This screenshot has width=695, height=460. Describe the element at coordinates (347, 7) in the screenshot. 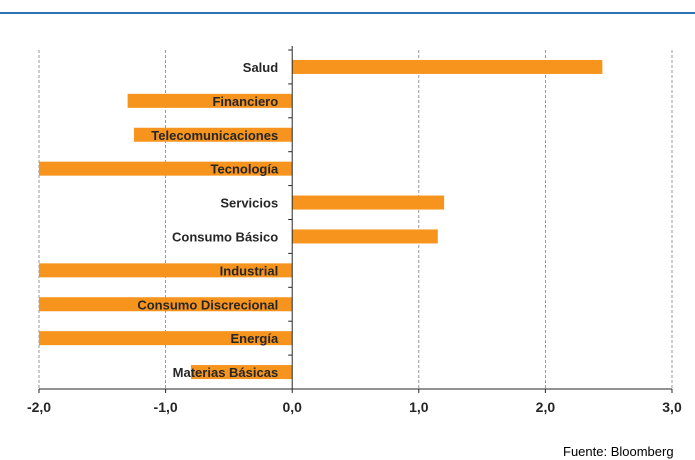

I see `title-bar` at that location.